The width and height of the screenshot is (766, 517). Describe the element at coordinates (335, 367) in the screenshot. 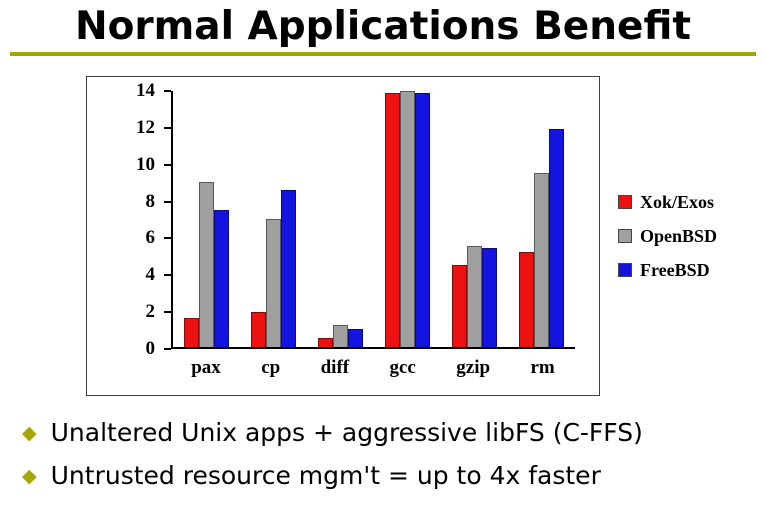

I see `x-tick-label: diff` at that location.